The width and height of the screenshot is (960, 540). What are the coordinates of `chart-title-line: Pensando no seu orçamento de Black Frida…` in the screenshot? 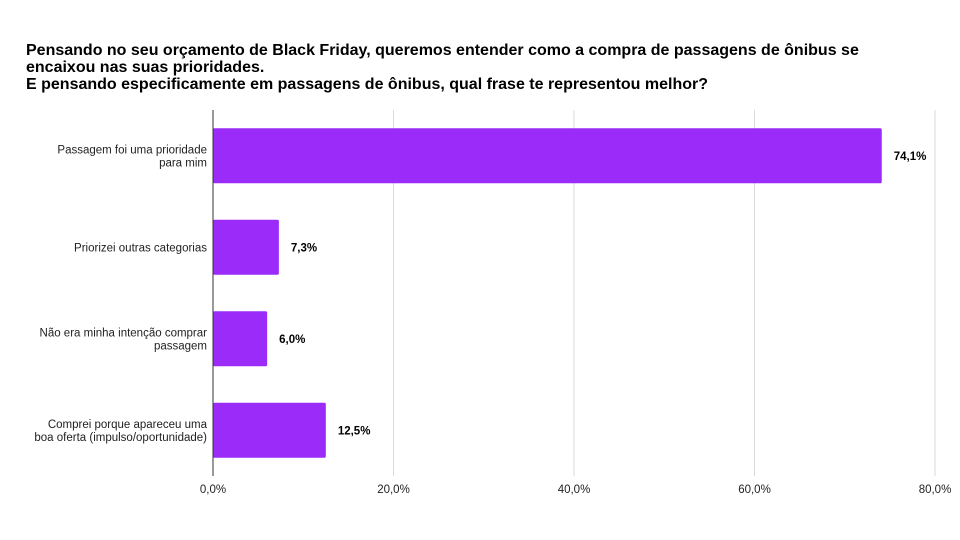 It's located at (442, 50).